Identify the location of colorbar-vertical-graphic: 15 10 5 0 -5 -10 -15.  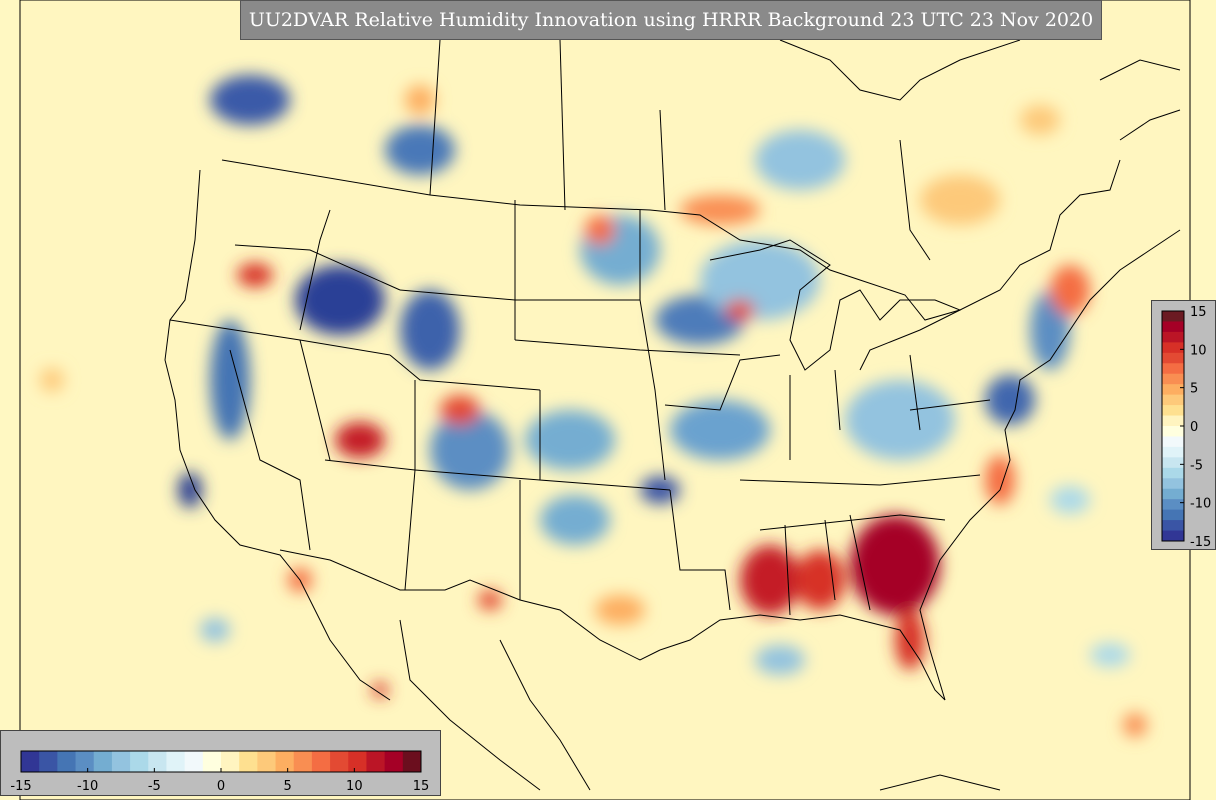
(1186, 427).